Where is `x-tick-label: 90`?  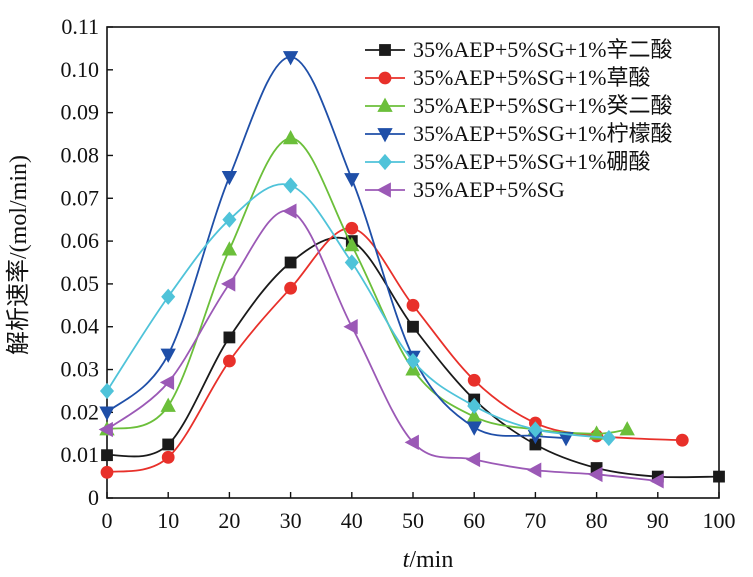
x-tick-label: 90 is located at coordinates (658, 520).